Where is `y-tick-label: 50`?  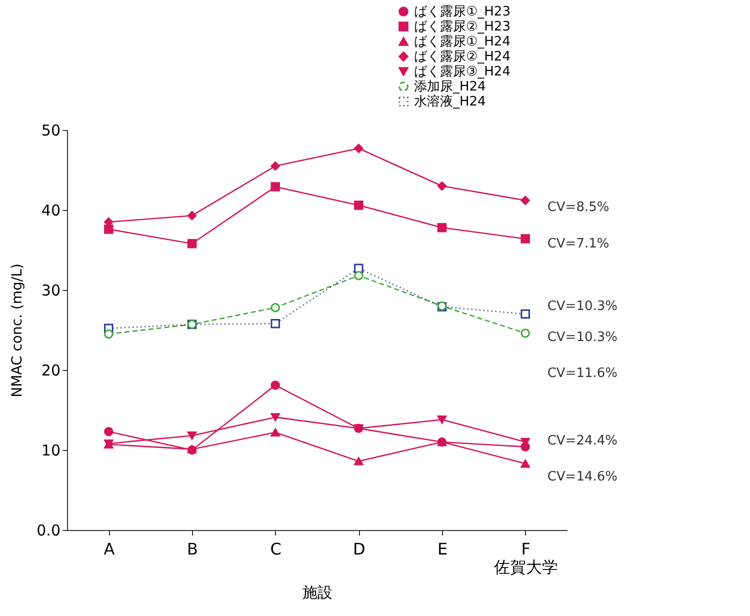
y-tick-label: 50 is located at coordinates (50, 131).